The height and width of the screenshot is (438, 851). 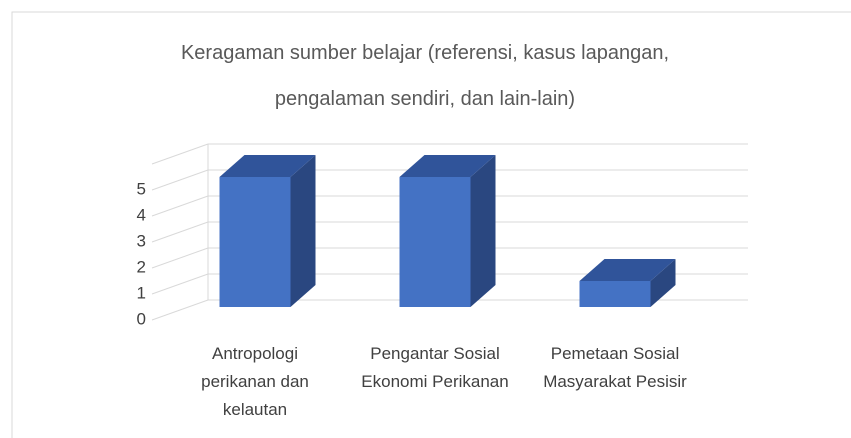 I want to click on y-tick-label: 3, so click(x=141, y=240).